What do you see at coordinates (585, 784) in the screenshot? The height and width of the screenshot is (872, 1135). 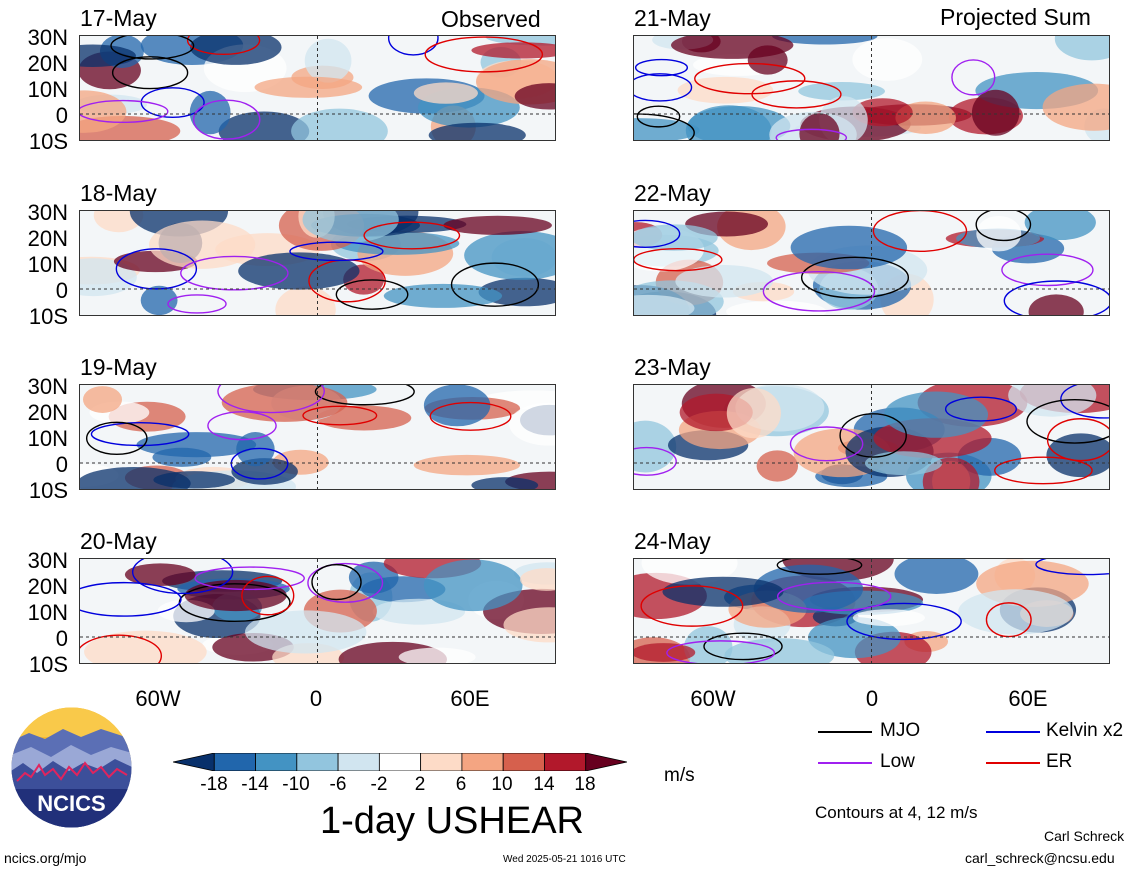 I see `colorbar-tick: 18` at bounding box center [585, 784].